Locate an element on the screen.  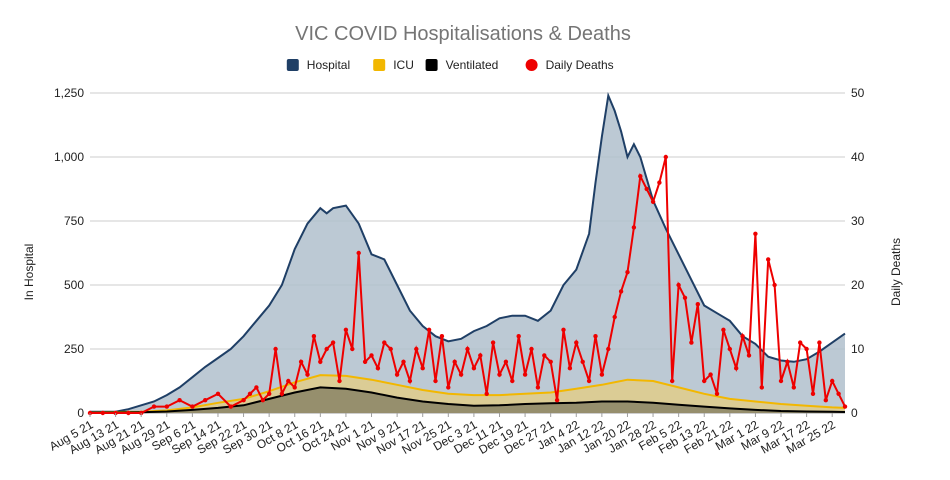
y-left-tick-label: 0 is located at coordinates (80, 413).